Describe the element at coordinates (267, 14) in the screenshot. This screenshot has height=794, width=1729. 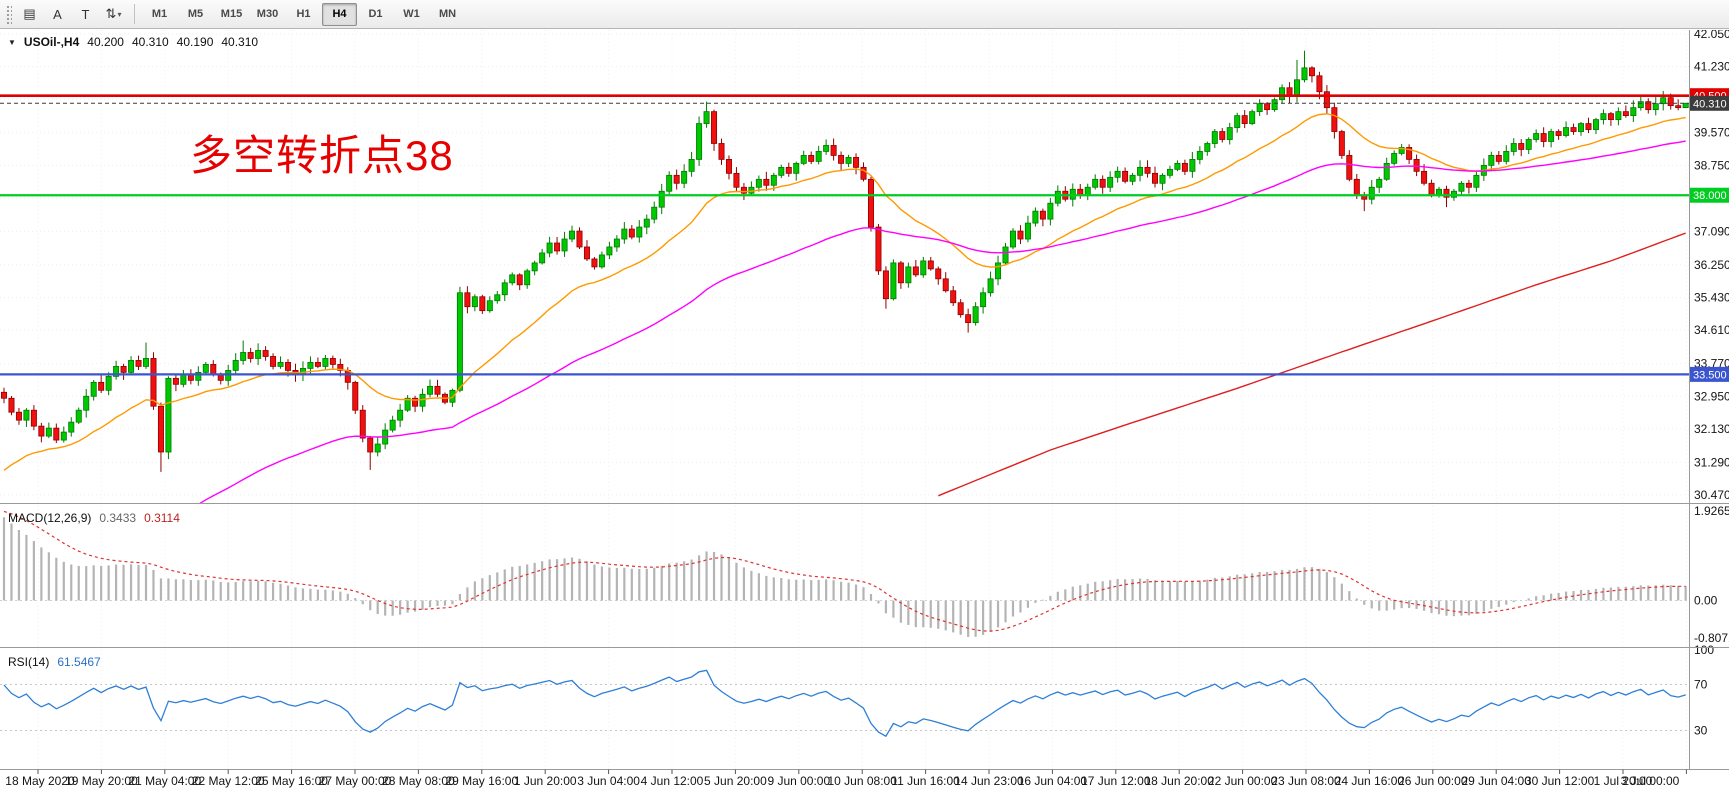
I see `timeframe-M30: M30` at that location.